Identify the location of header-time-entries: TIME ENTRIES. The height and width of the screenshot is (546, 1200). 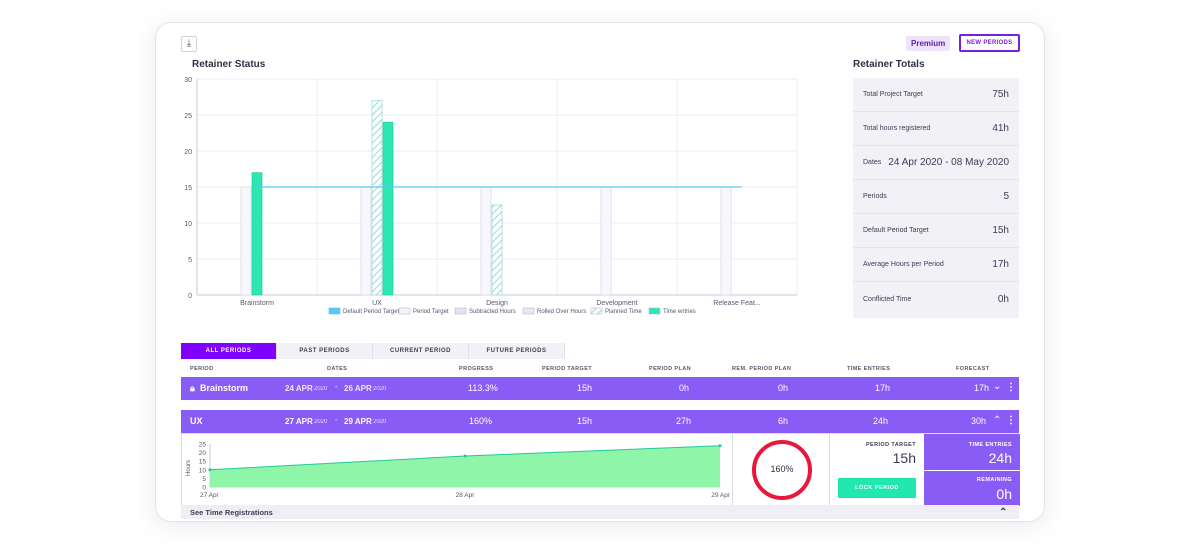
(869, 369).